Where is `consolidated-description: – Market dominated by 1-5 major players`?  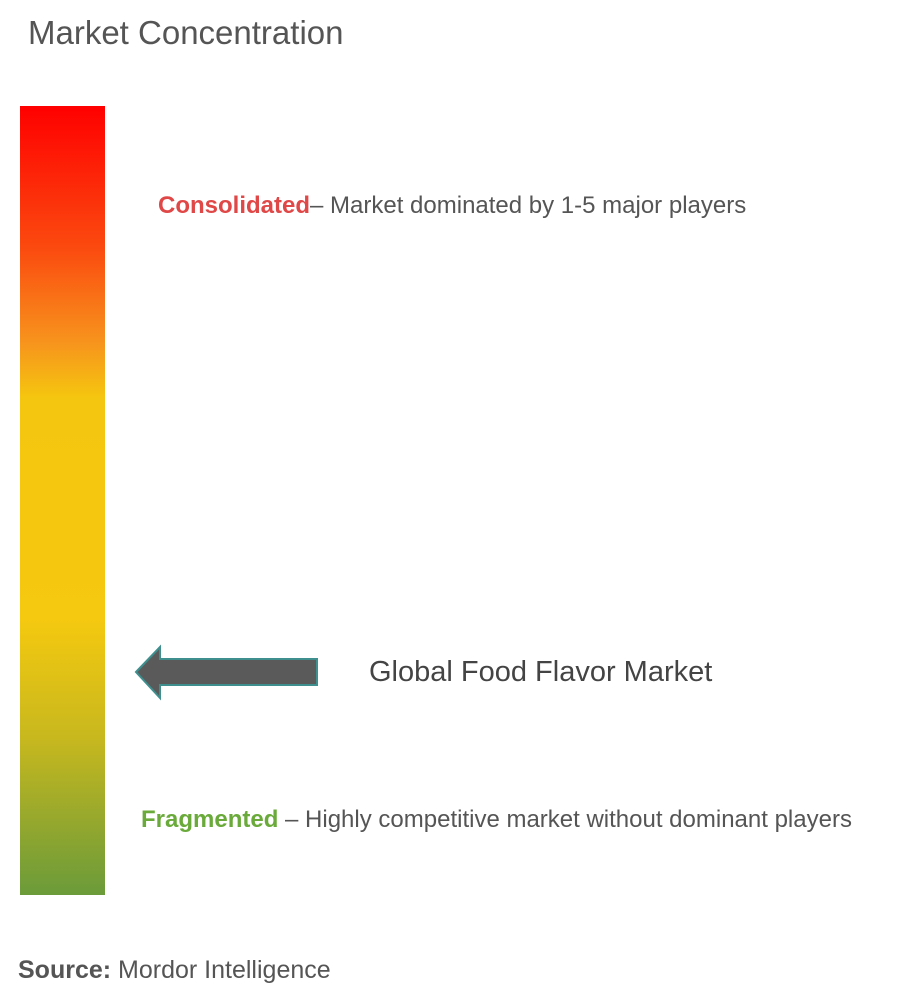
consolidated-description: – Market dominated by 1-5 major players is located at coordinates (528, 205).